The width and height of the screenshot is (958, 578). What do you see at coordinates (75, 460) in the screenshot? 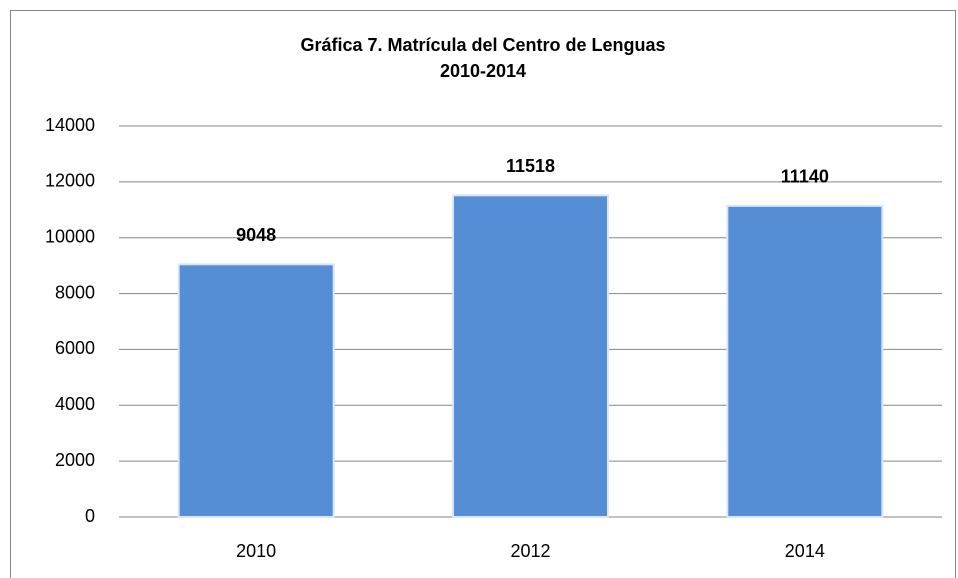
I see `y-tick-label: 2000` at bounding box center [75, 460].